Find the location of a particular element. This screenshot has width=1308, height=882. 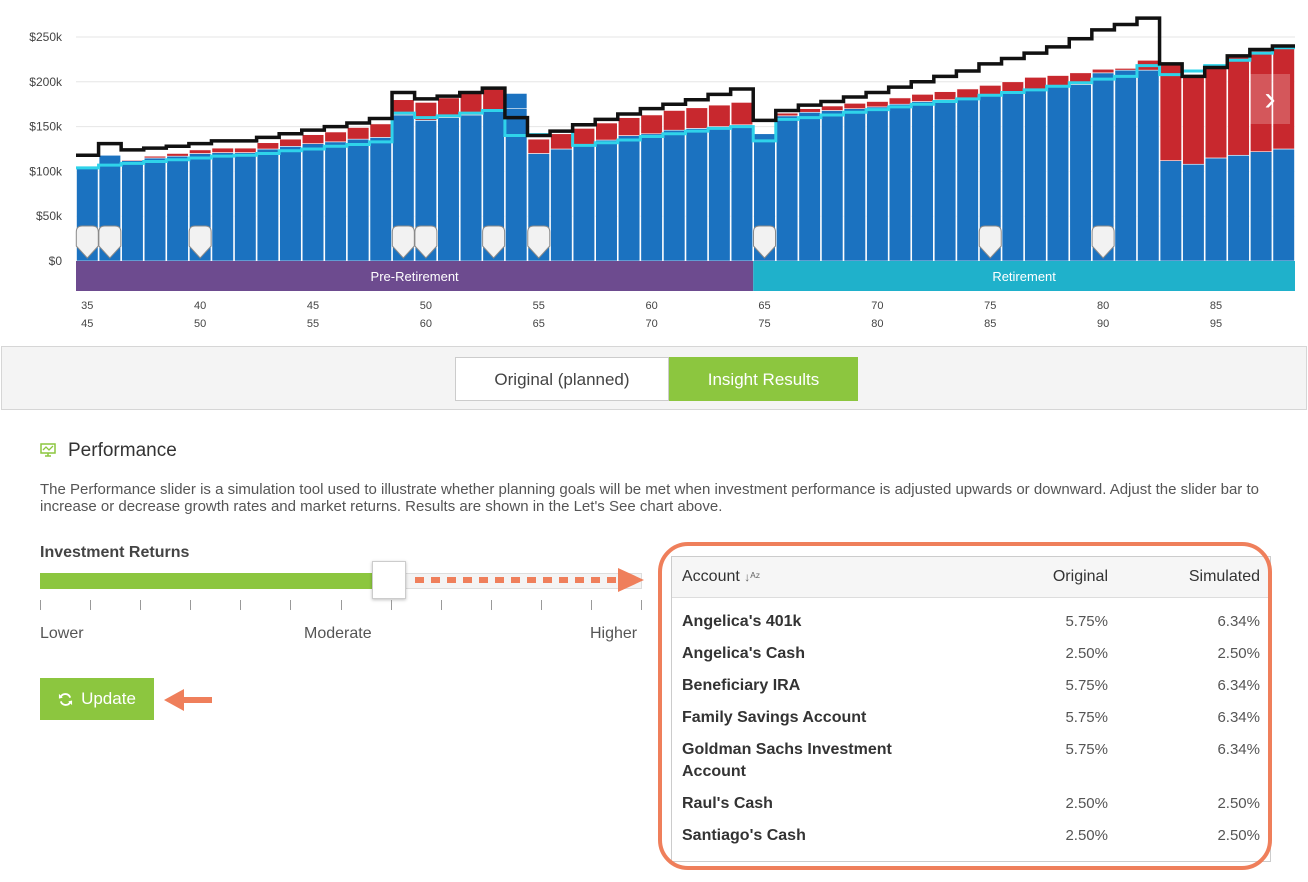

account-name: Angelica's 401k is located at coordinates (742, 621).